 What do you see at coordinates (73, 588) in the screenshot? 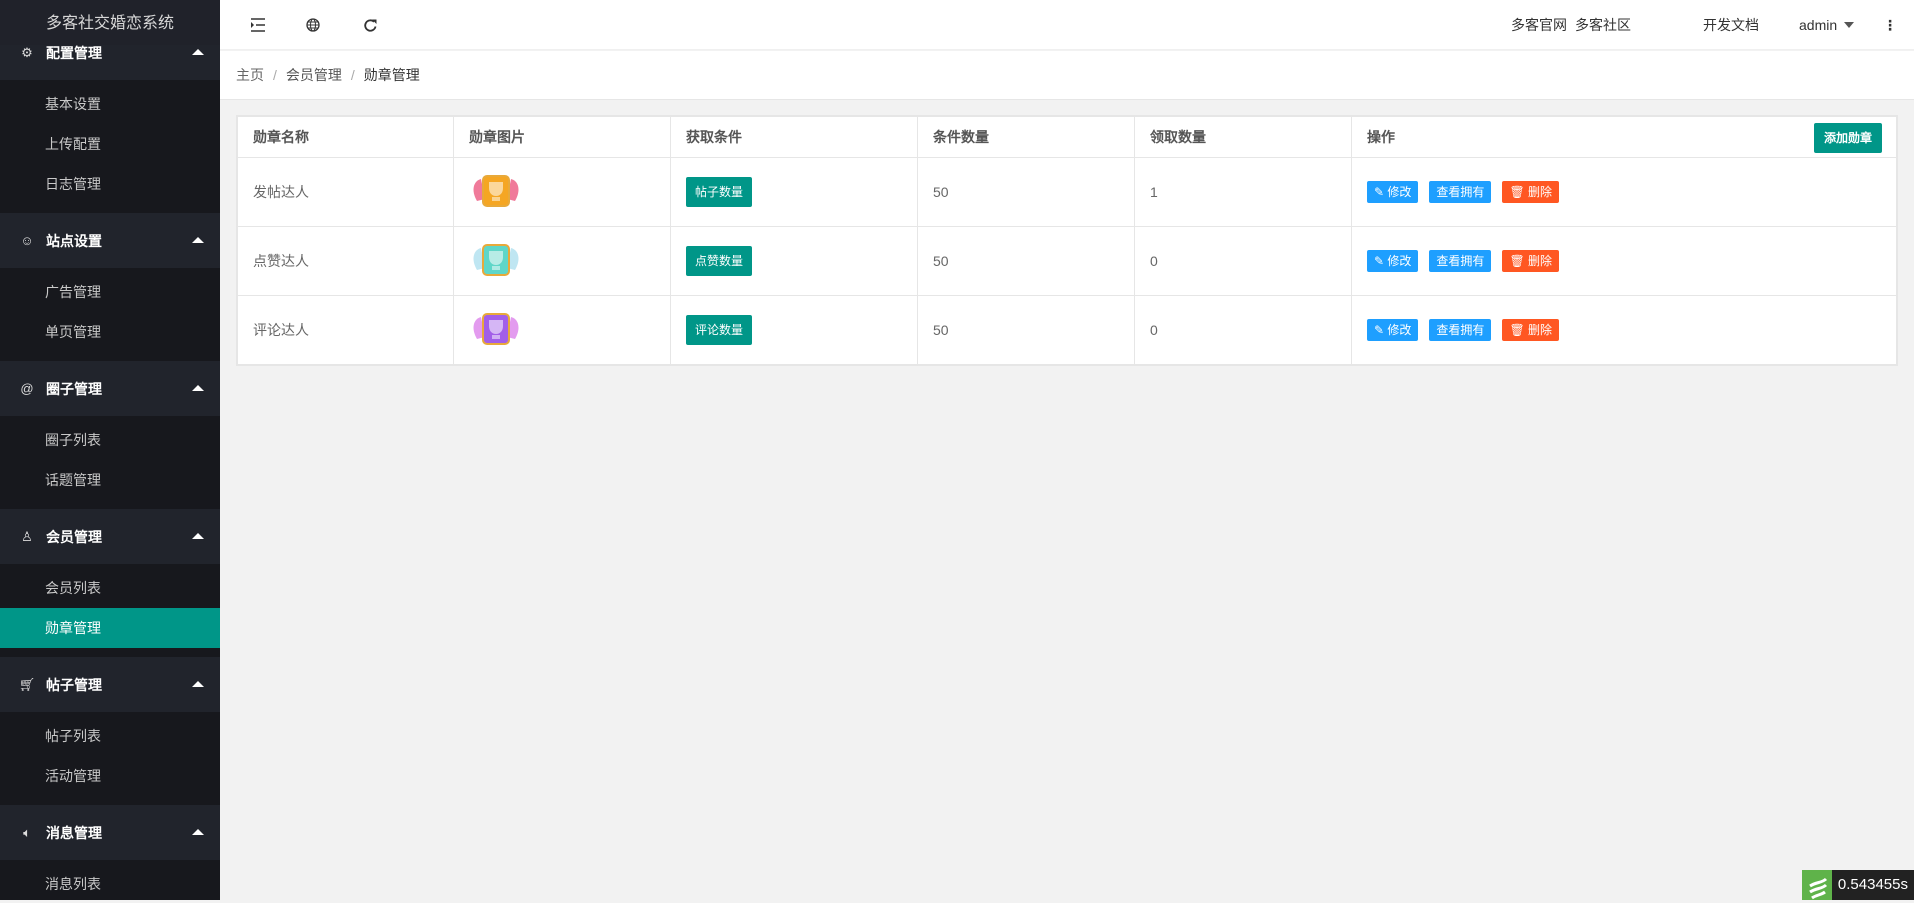
I see `sidebar-item: 会员列表` at bounding box center [73, 588].